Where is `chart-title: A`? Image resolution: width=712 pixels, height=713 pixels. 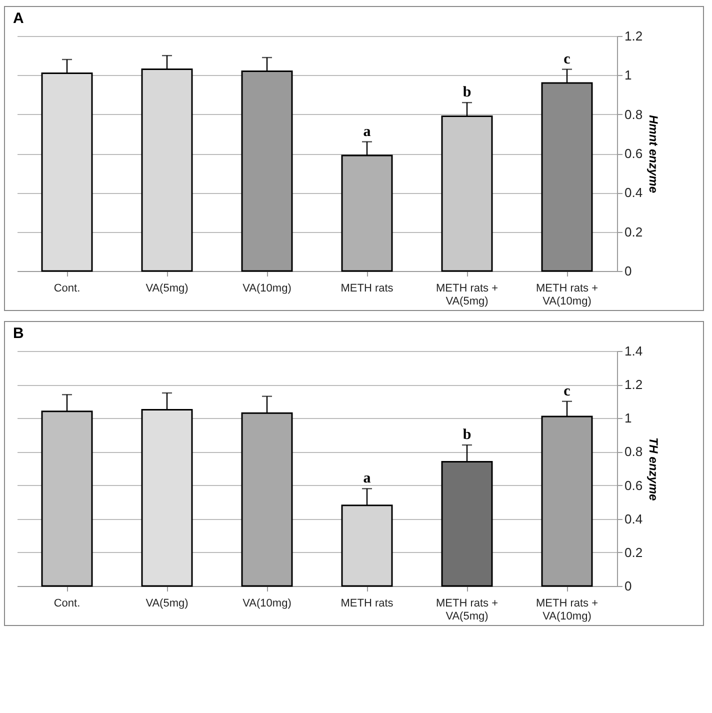
chart-title: A is located at coordinates (18, 18).